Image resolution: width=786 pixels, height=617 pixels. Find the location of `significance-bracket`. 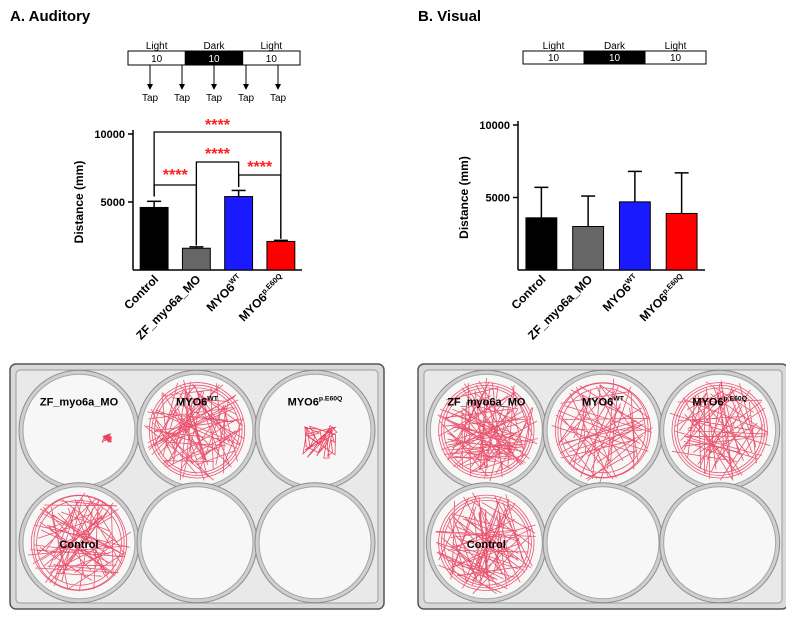

significance-bracket is located at coordinates (217, 185).